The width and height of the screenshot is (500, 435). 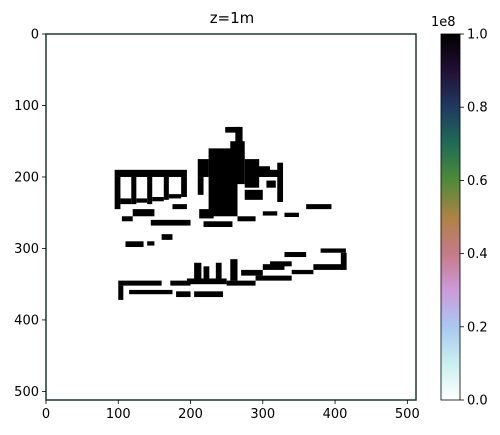 What do you see at coordinates (262, 414) in the screenshot?
I see `x-tick-label: 300` at bounding box center [262, 414].